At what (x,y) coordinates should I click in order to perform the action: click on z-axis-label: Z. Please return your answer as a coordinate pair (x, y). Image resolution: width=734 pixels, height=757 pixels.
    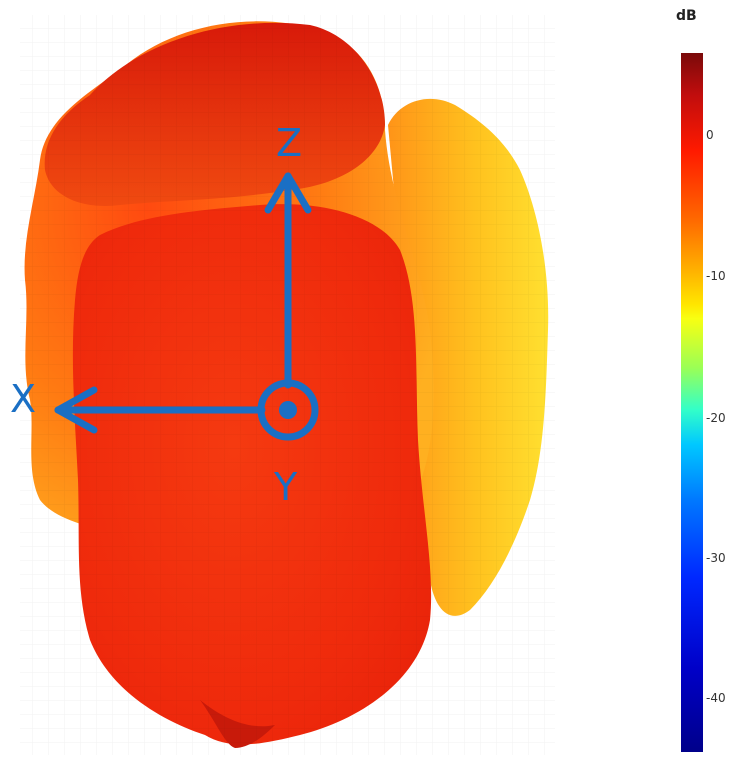
    Looking at the image, I should click on (289, 143).